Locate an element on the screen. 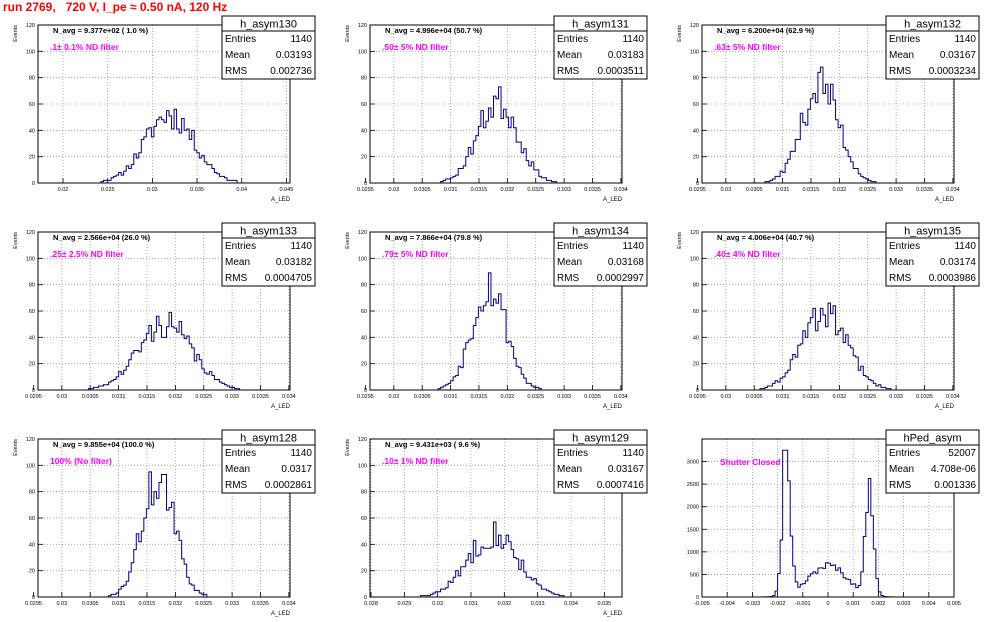 The height and width of the screenshot is (622, 996). x-tick-label: -0.005 is located at coordinates (702, 604).